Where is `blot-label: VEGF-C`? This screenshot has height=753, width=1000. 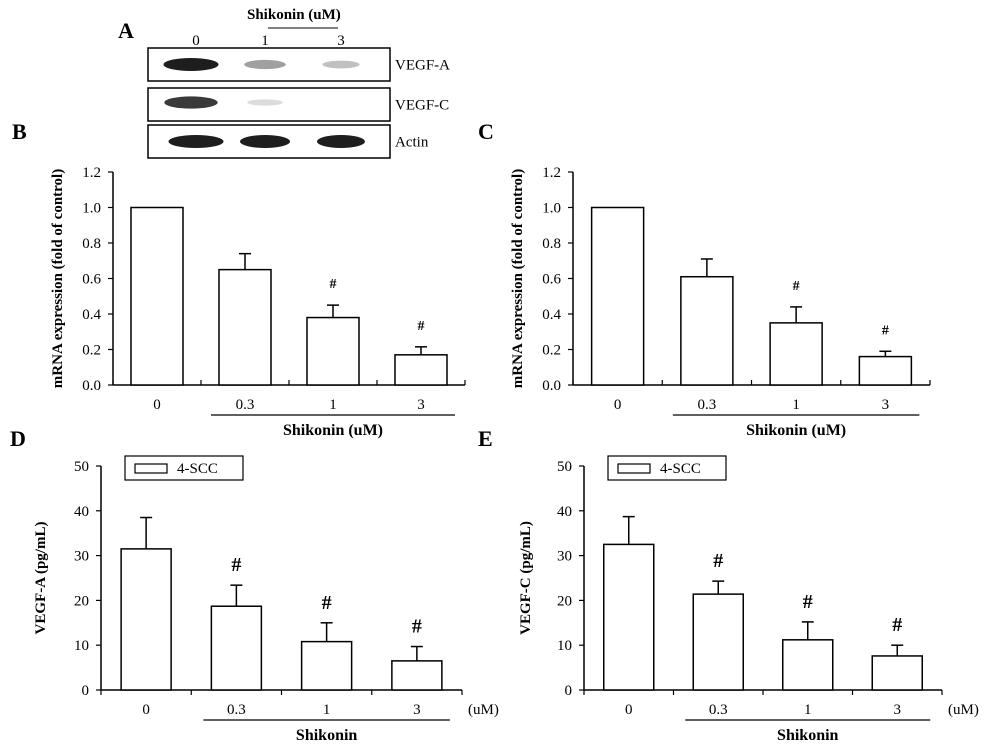 blot-label: VEGF-C is located at coordinates (422, 106).